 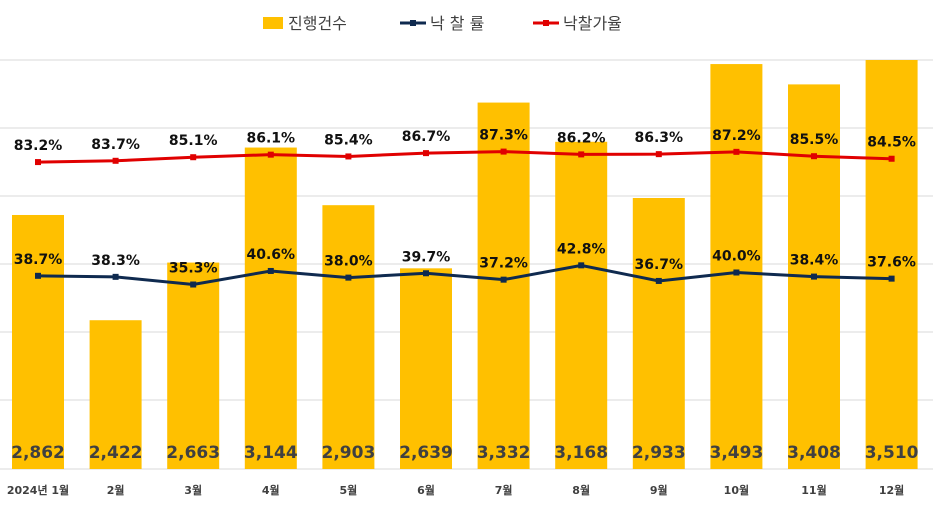 I want to click on bar-data-label: 3,168, so click(x=581, y=453).